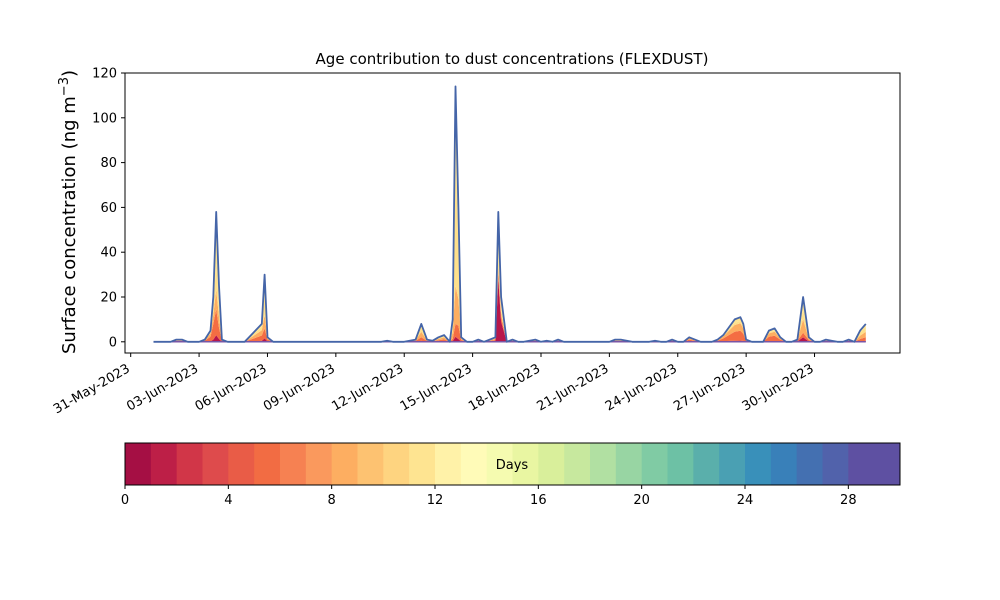 The height and width of the screenshot is (600, 1000). I want to click on colorbar-frame, so click(512, 464).